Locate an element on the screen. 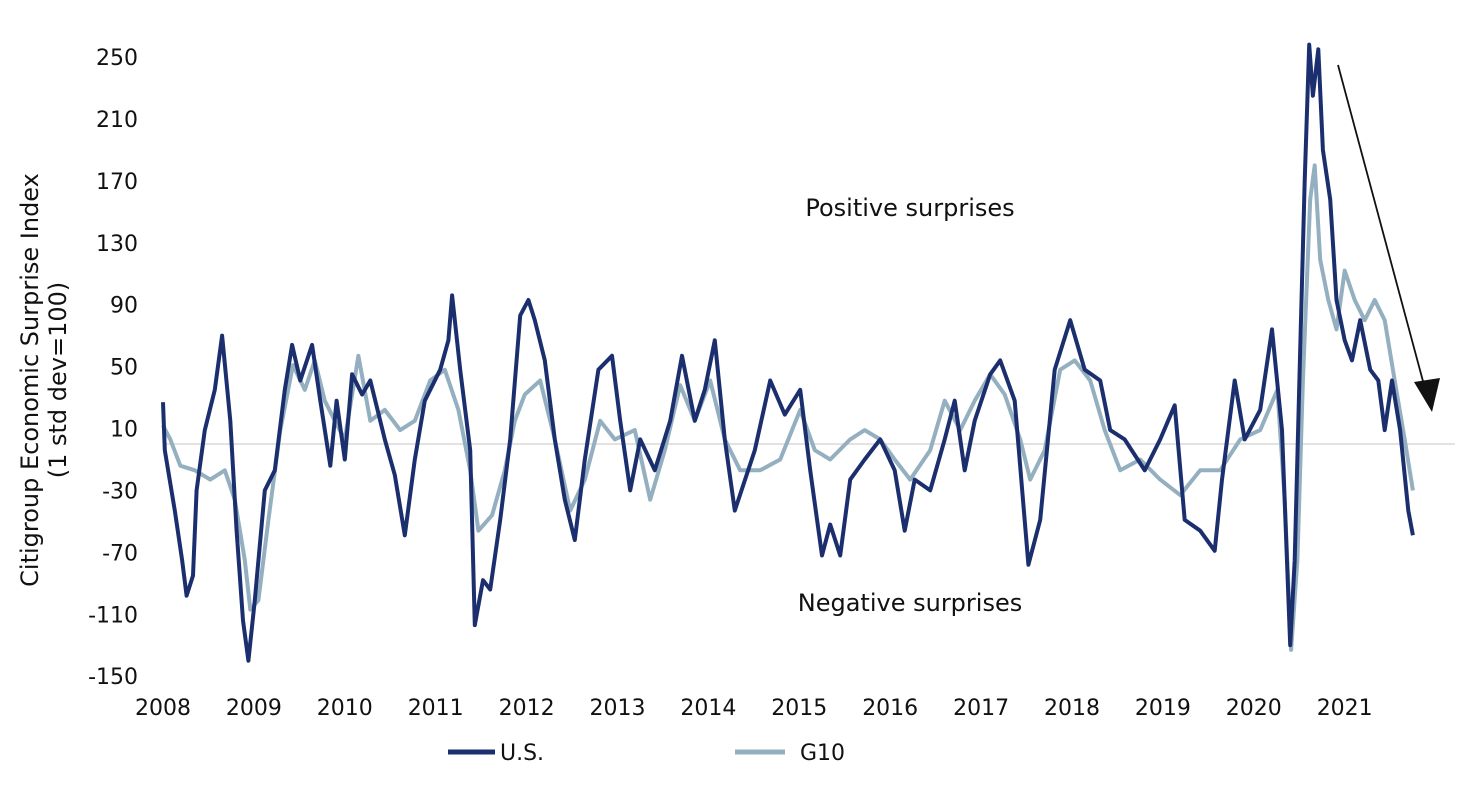 This screenshot has width=1482, height=792. x-tick-label: 2011 is located at coordinates (436, 708).